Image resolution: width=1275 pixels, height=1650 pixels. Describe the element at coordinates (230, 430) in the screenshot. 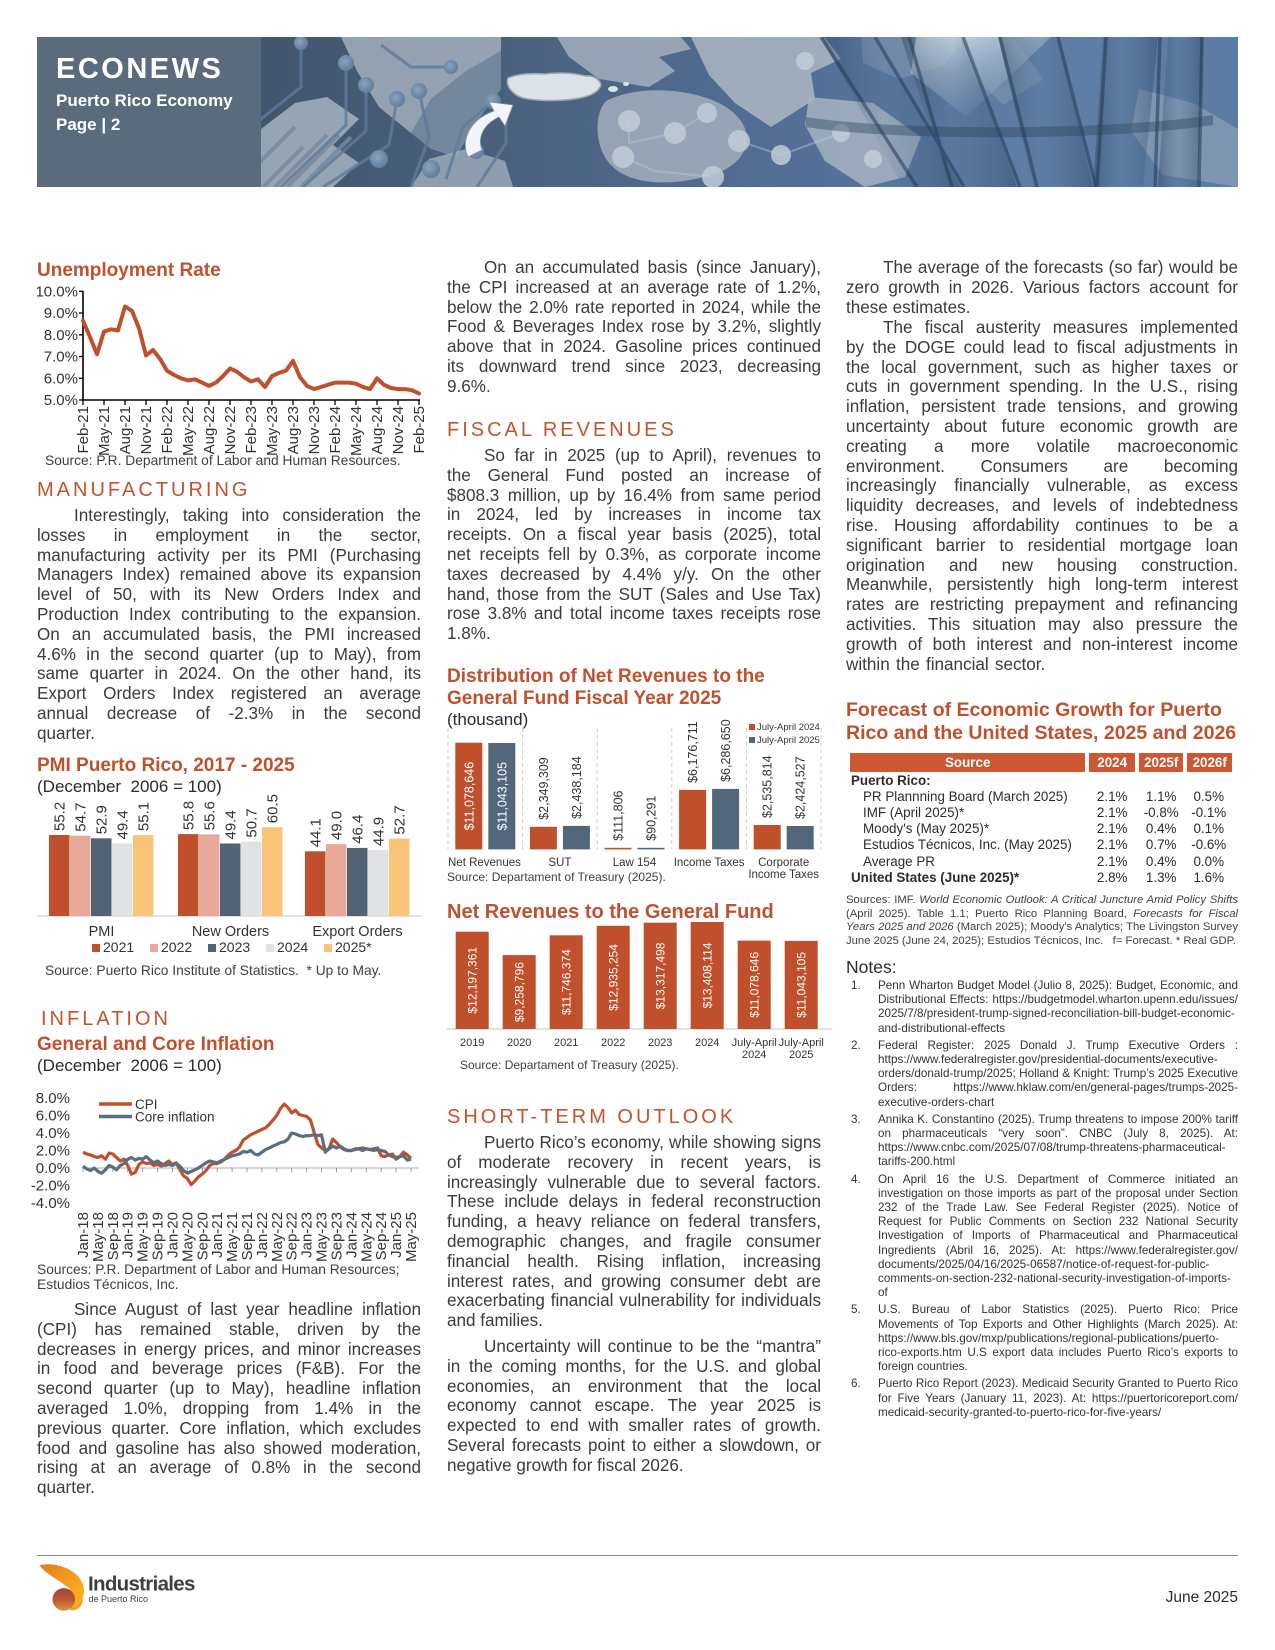

I see `svg-text: Nov-22` at that location.